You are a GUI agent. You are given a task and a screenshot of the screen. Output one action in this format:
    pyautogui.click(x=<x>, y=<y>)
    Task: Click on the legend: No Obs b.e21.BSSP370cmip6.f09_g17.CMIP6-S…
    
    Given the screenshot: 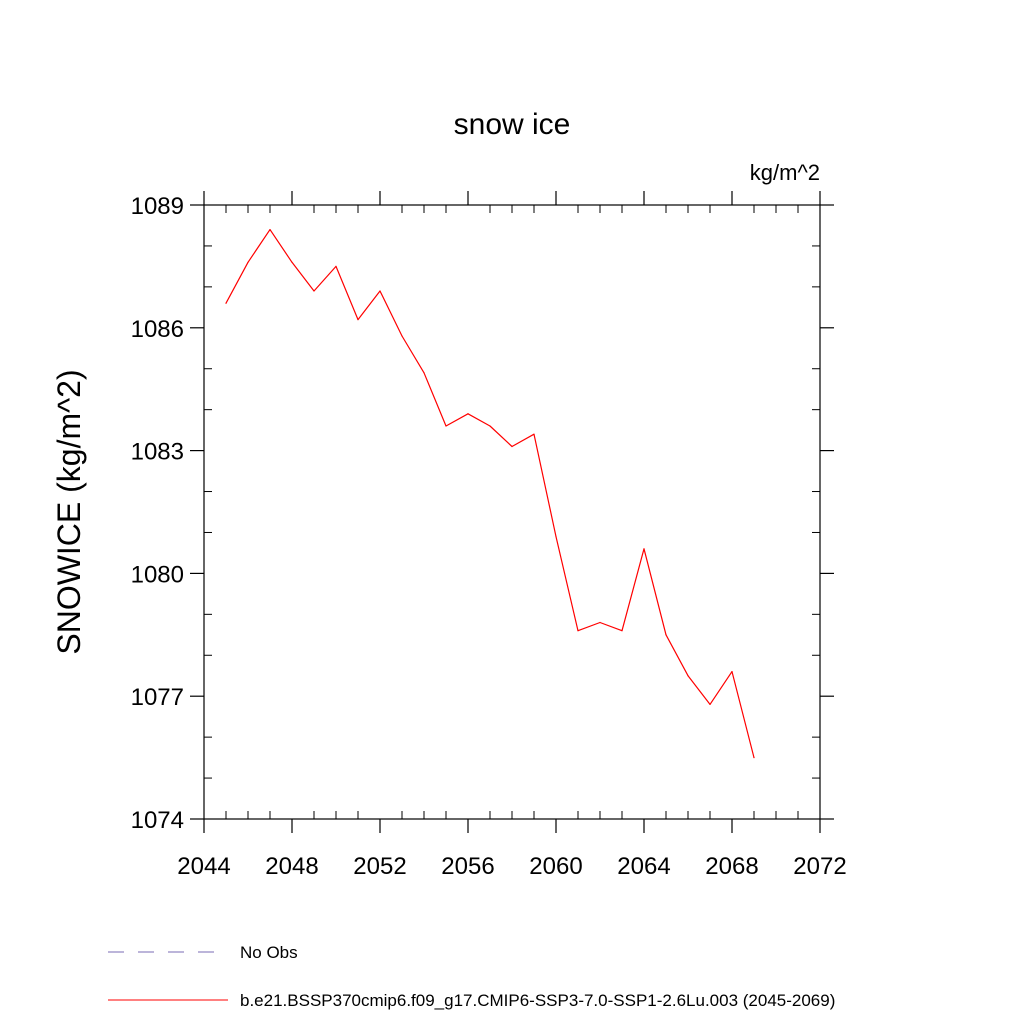 What is the action you would take?
    pyautogui.click(x=471, y=976)
    